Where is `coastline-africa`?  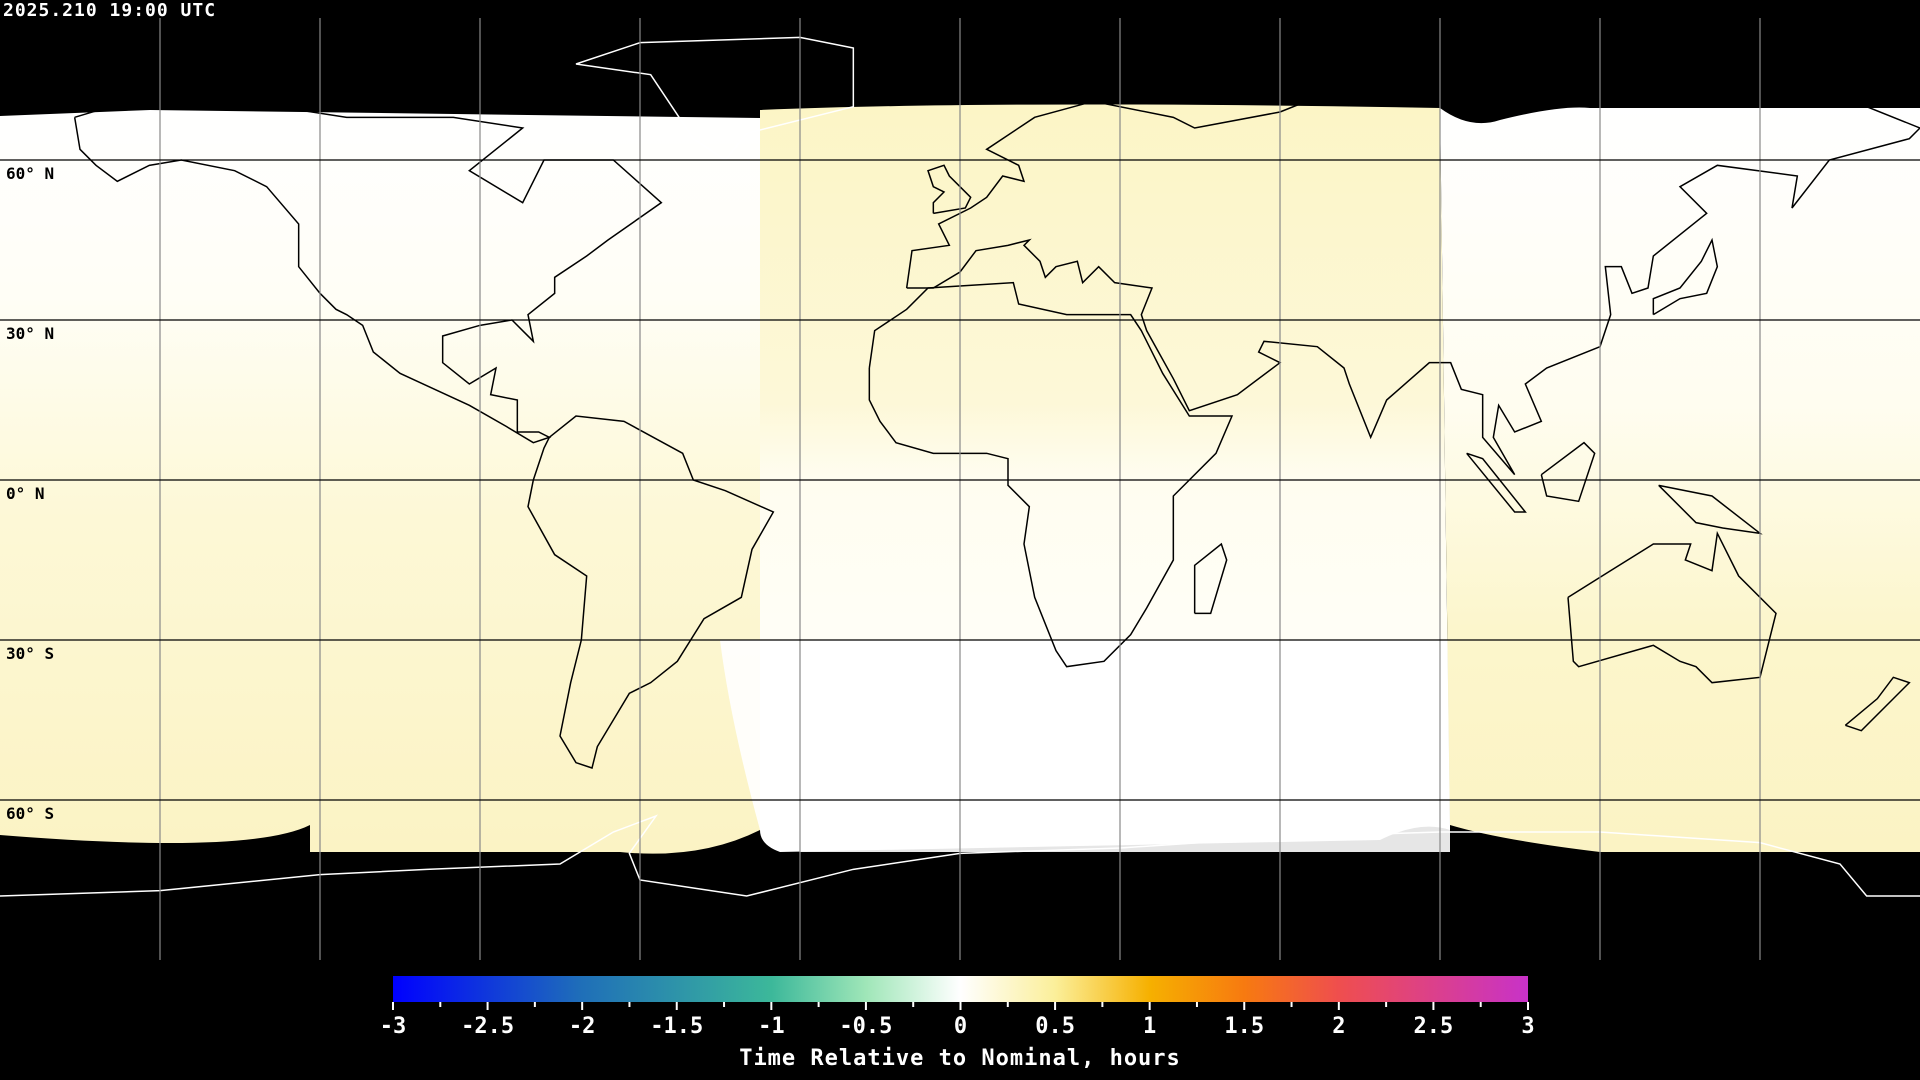 coastline-africa is located at coordinates (1051, 474).